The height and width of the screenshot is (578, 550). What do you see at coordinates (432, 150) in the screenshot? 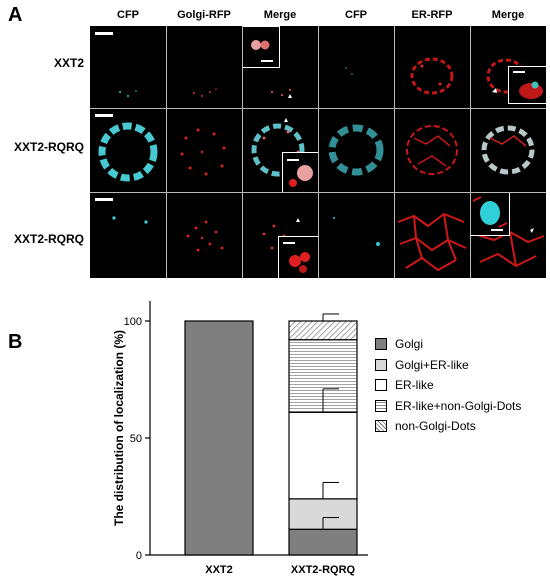
I see `image-r2-er-rfp` at bounding box center [432, 150].